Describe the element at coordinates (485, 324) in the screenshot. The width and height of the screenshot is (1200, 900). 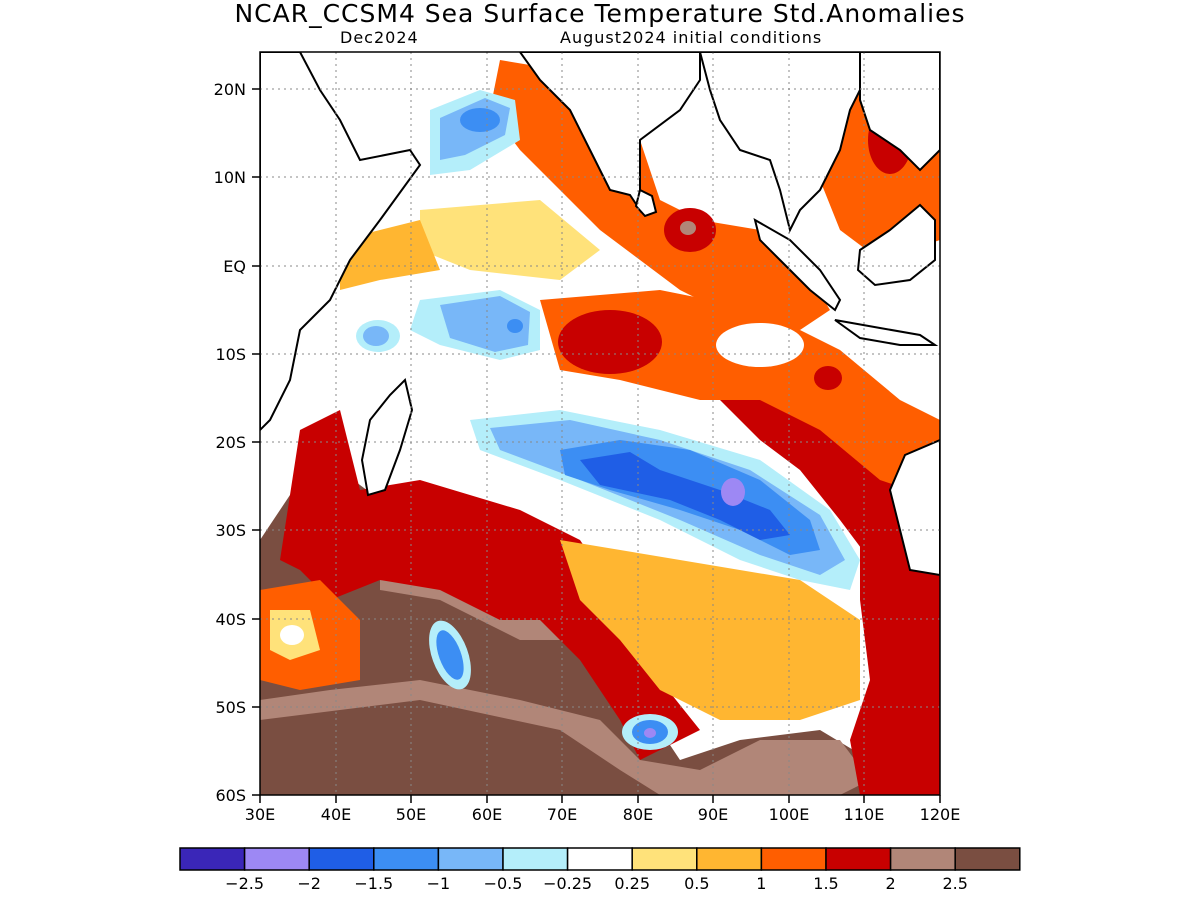
I see `cool-west-inner` at that location.